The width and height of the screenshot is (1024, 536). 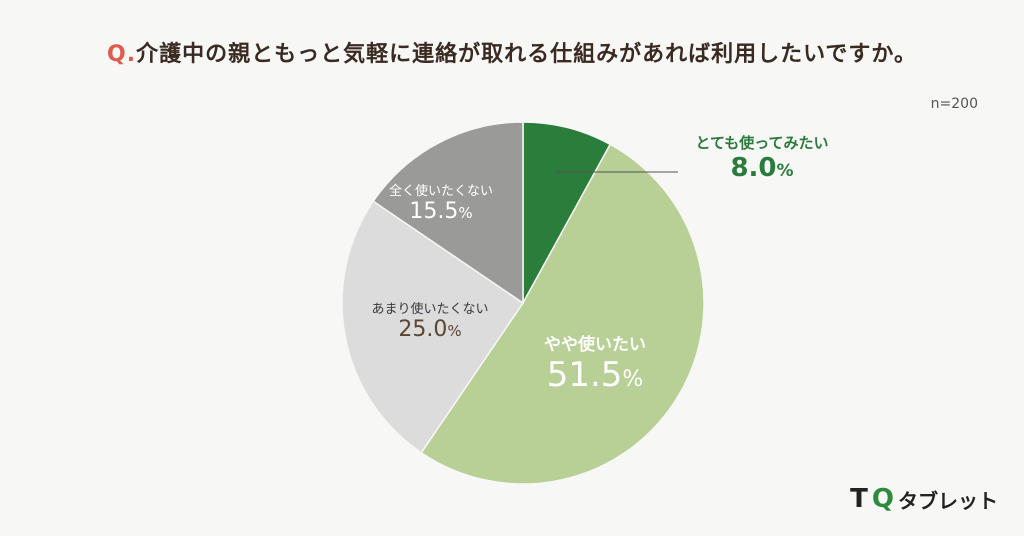 I want to click on slice-label-yaya: やや使いたい 51.5%, so click(x=595, y=362).